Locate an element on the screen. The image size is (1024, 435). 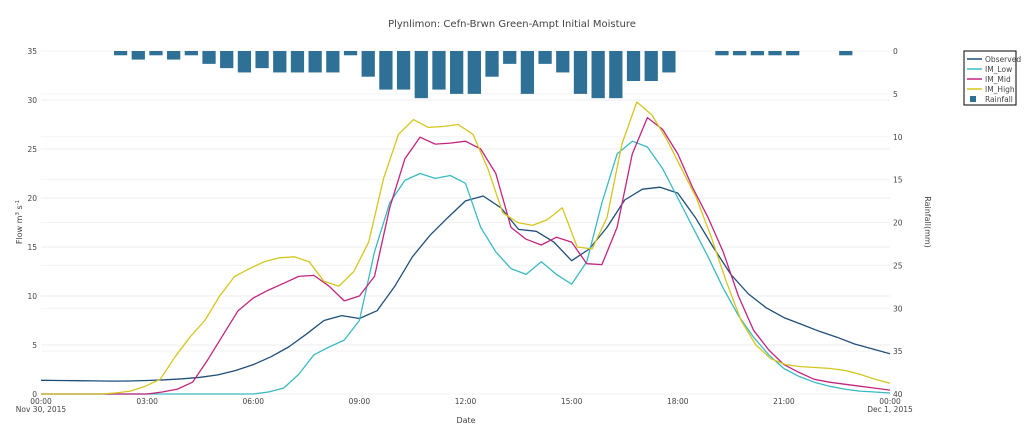
y2-tick-label: 20 is located at coordinates (898, 223).